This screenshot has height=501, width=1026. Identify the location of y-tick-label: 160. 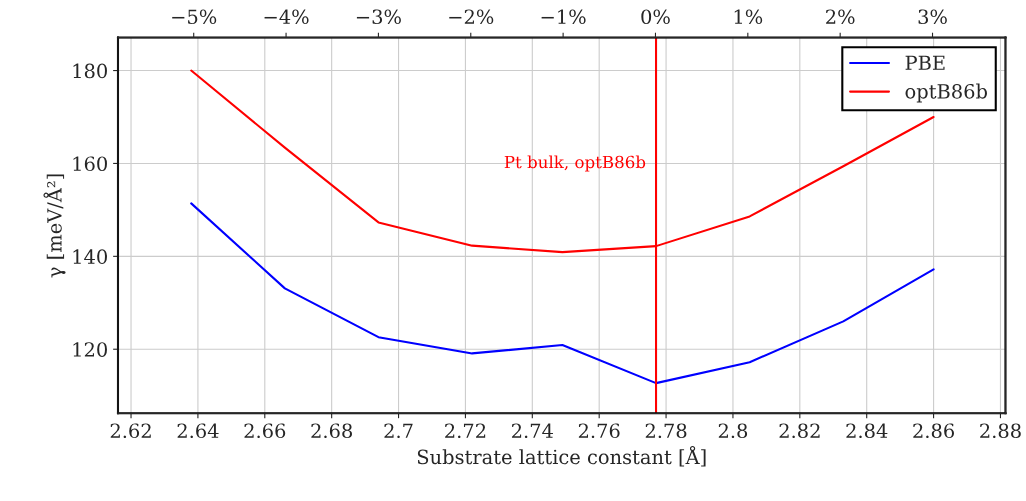
(90, 164).